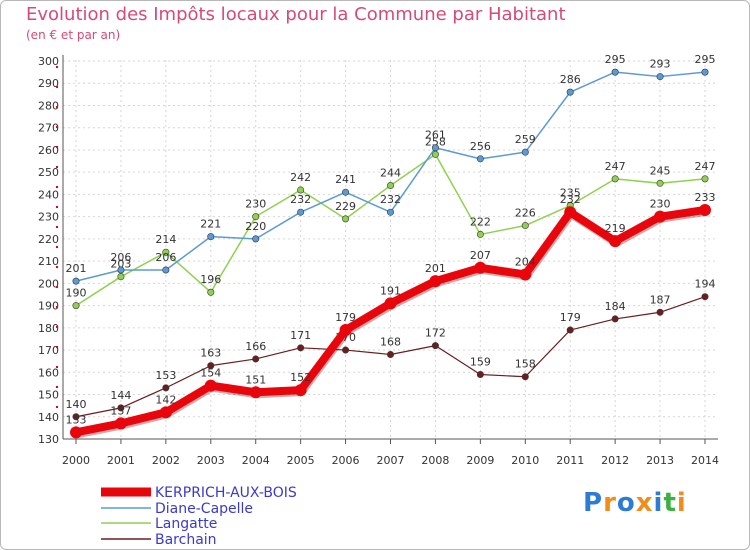  What do you see at coordinates (435, 135) in the screenshot?
I see `data-label: 261` at bounding box center [435, 135].